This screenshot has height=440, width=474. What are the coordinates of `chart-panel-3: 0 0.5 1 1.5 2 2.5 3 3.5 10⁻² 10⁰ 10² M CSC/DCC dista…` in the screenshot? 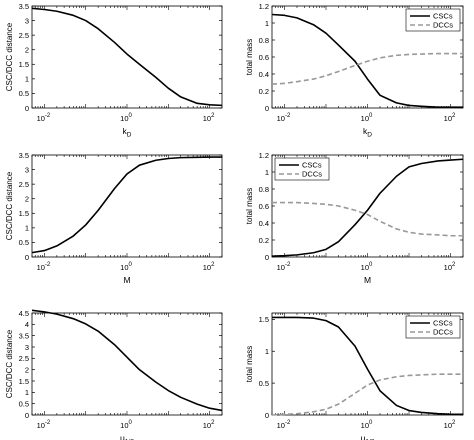 It's located at (114, 218).